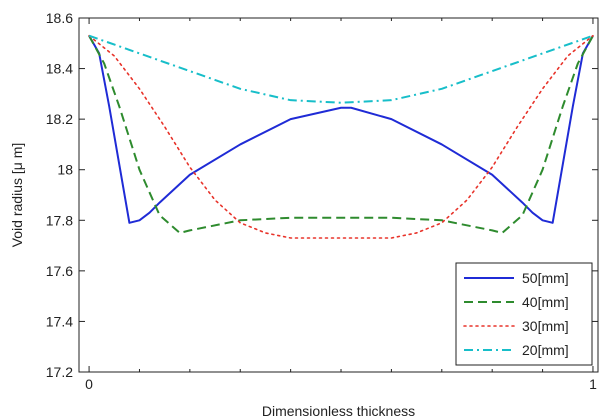  Describe the element at coordinates (59, 18) in the screenshot. I see `y-tick-label: 18.6` at that location.